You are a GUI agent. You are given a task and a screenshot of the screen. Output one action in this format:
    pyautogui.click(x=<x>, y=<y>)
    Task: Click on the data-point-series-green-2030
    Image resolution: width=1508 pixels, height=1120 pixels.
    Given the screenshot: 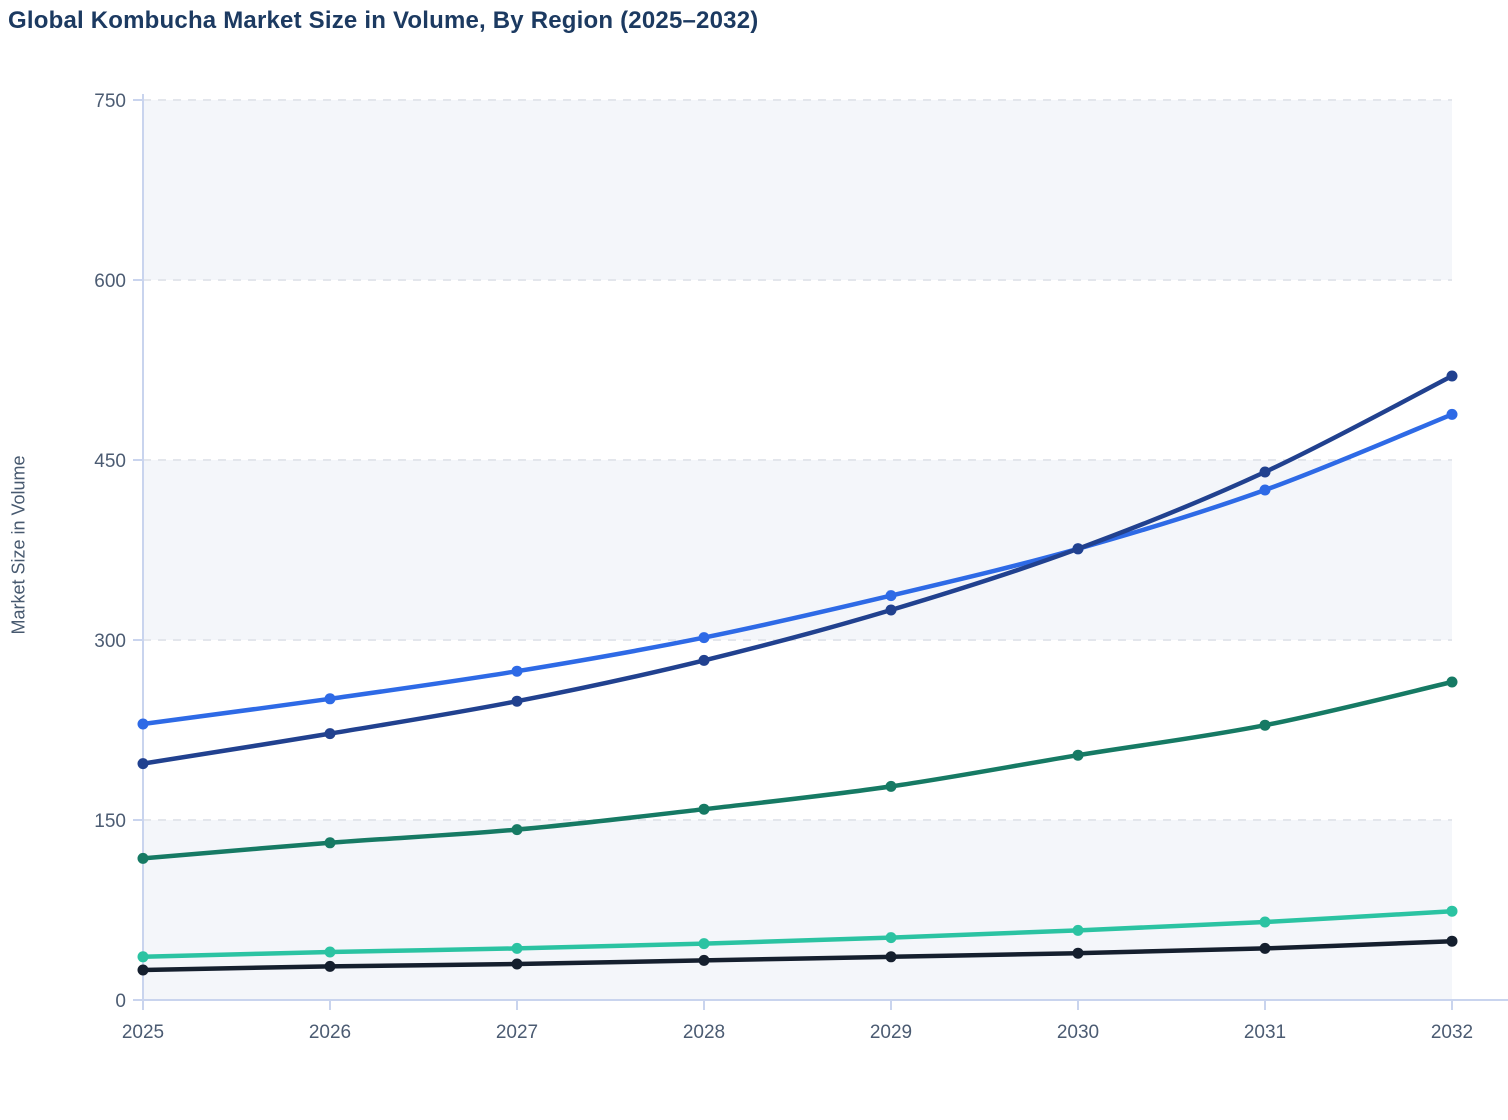 What is the action you would take?
    pyautogui.click(x=1078, y=755)
    